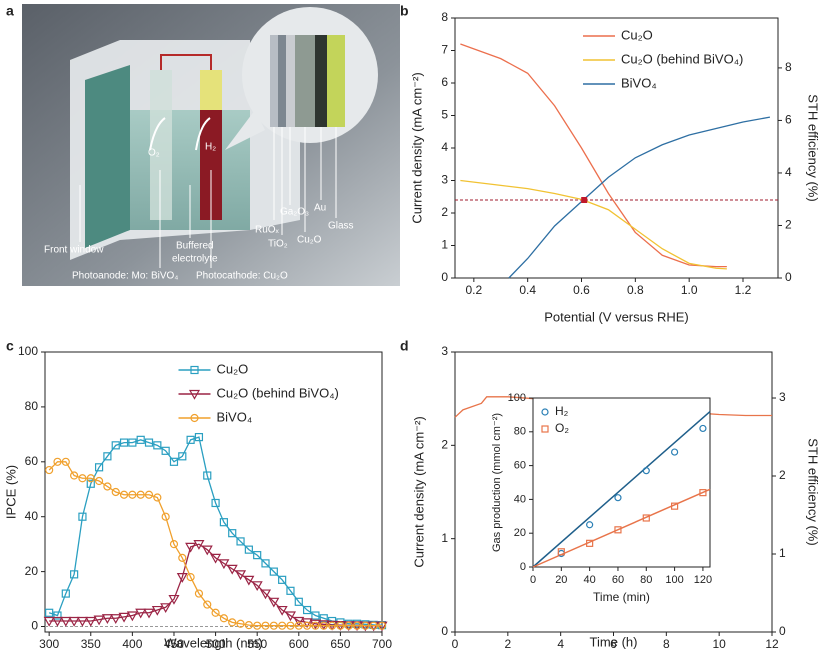 This screenshot has height=651, width=831. I want to click on y2-axis-label: STH efficiency (%), so click(813, 491).